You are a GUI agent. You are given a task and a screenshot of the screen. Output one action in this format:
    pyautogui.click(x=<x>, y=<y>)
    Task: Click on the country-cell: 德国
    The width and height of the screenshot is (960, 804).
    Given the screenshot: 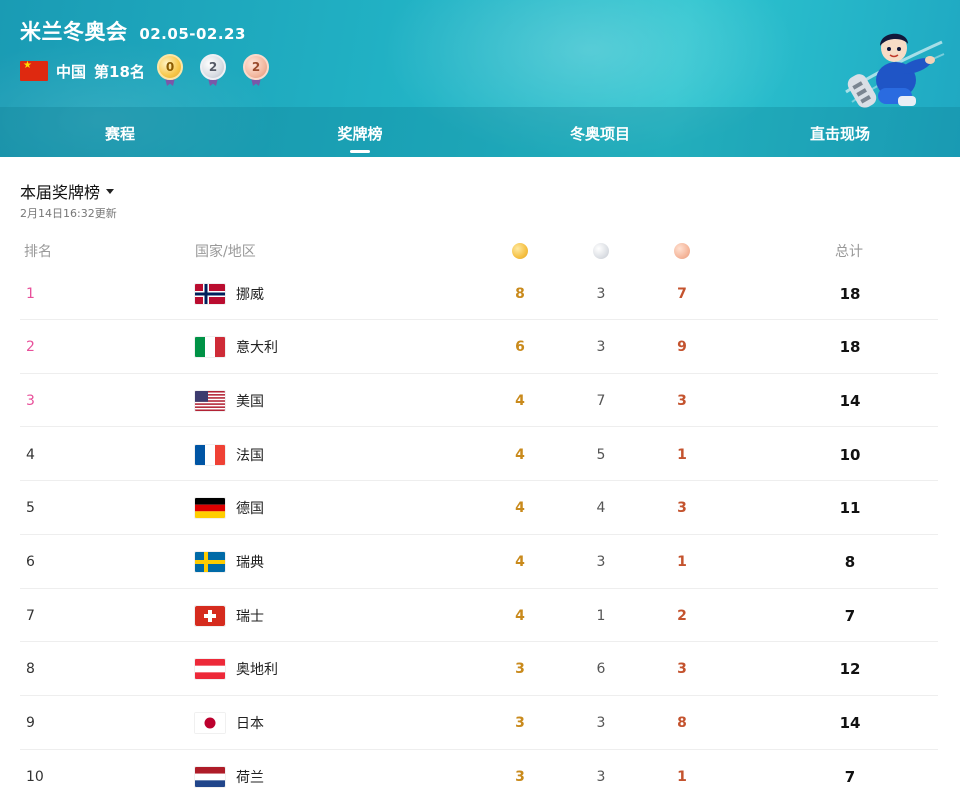 What is the action you would take?
    pyautogui.click(x=250, y=509)
    